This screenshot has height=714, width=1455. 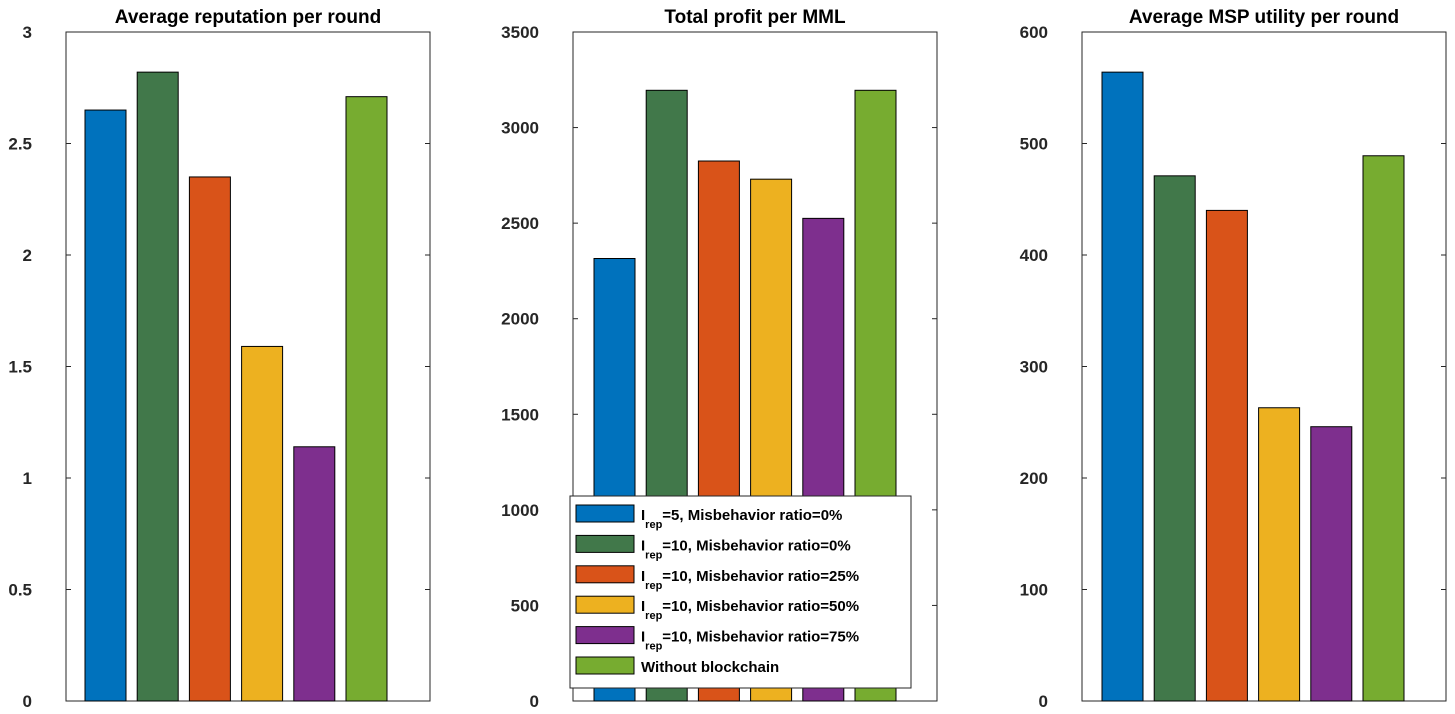 What do you see at coordinates (1034, 478) in the screenshot?
I see `y-tick-label: 200` at bounding box center [1034, 478].